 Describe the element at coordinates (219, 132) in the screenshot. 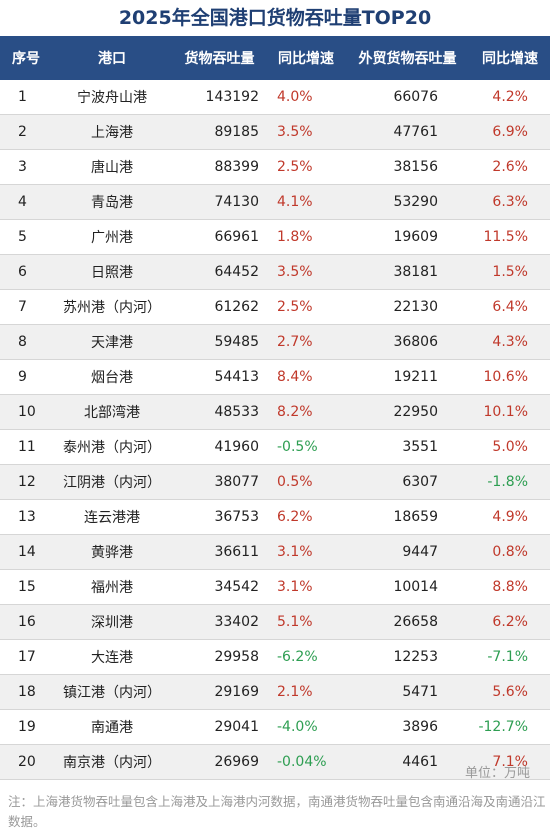

I see `cell-throughput: 89185` at that location.